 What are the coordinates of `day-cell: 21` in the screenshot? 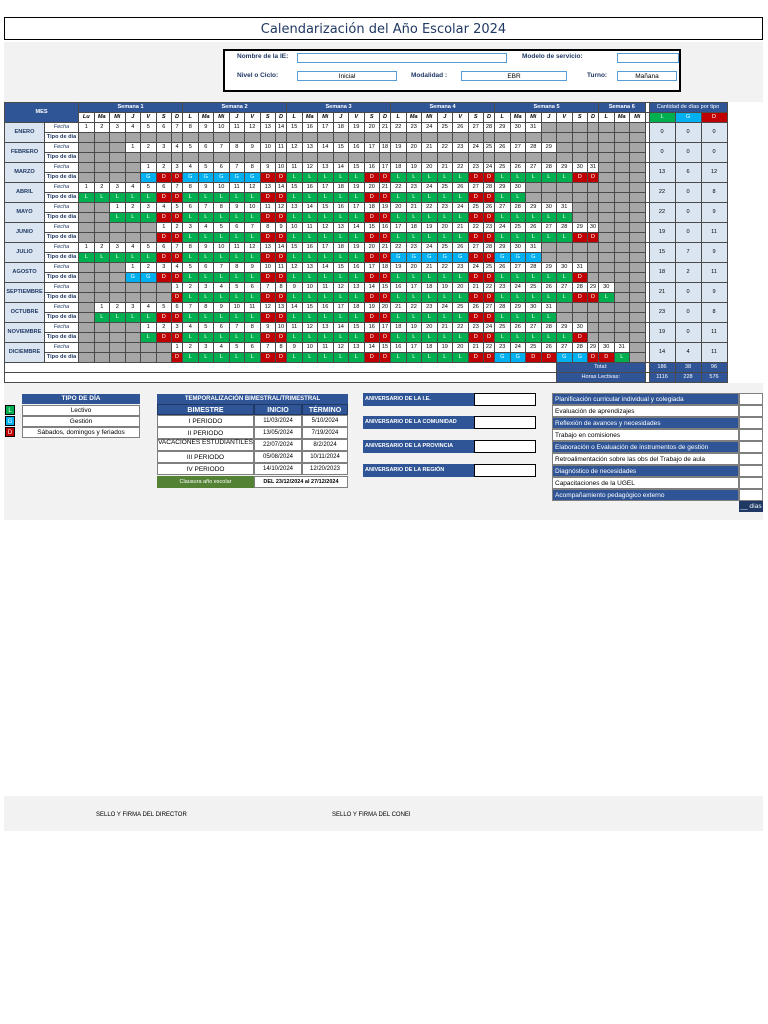 It's located at (429, 267).